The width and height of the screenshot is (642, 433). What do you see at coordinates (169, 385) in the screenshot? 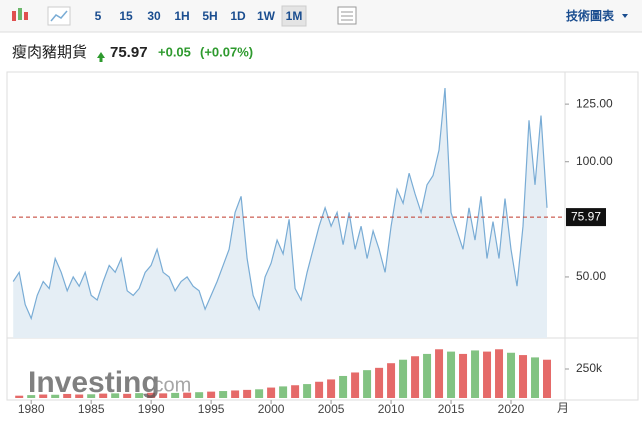
I see `watermark-domain: .com` at bounding box center [169, 385].